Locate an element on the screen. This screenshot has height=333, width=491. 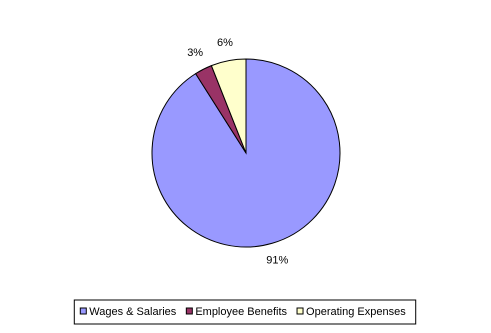
legend-label: Operating Expenses is located at coordinates (356, 312).